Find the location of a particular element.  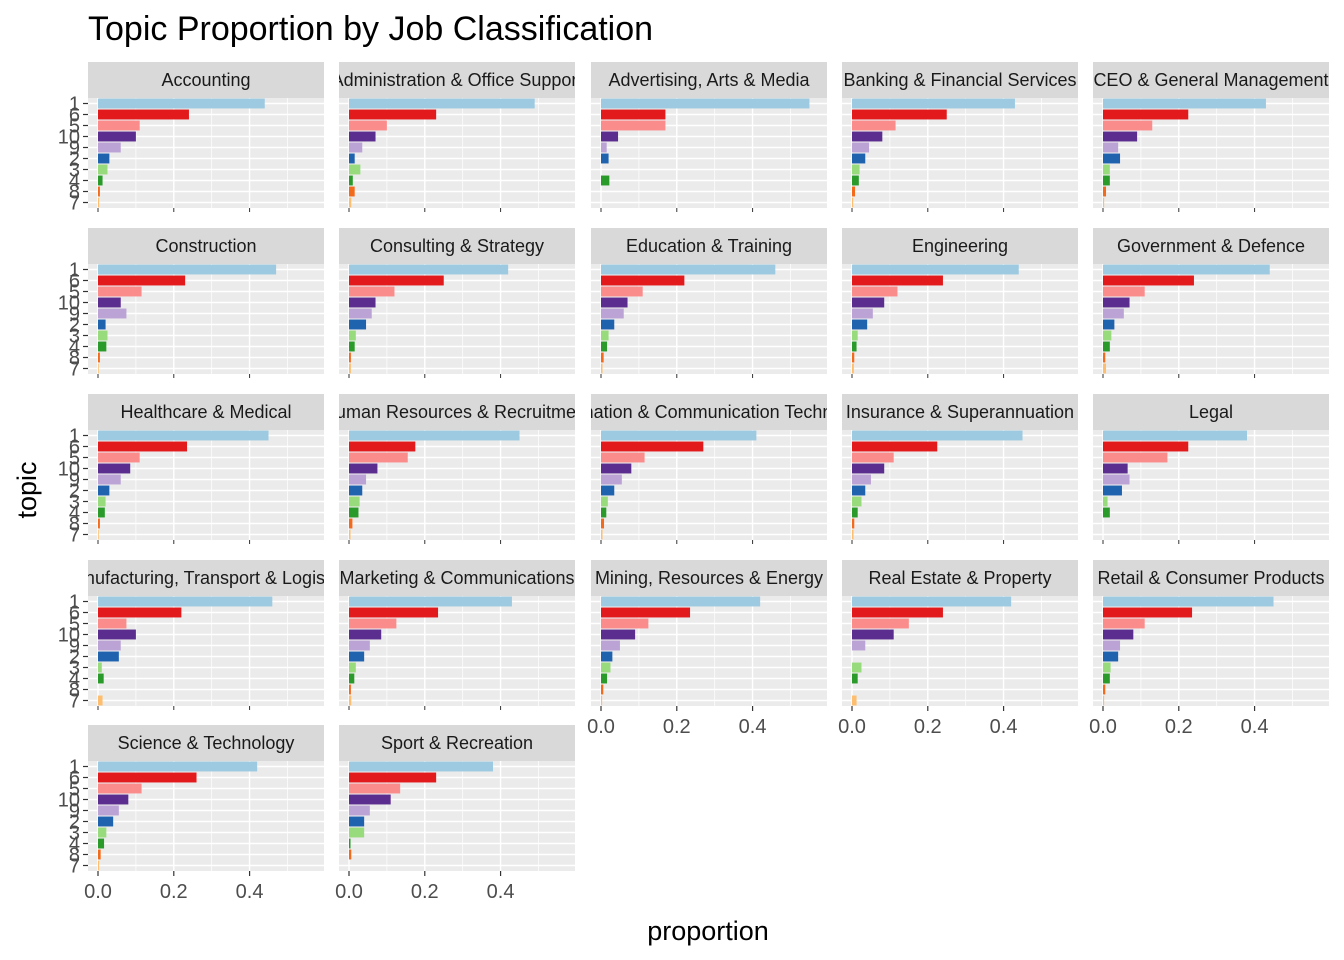

facet-panel: Banking & Financial Services is located at coordinates (960, 137).